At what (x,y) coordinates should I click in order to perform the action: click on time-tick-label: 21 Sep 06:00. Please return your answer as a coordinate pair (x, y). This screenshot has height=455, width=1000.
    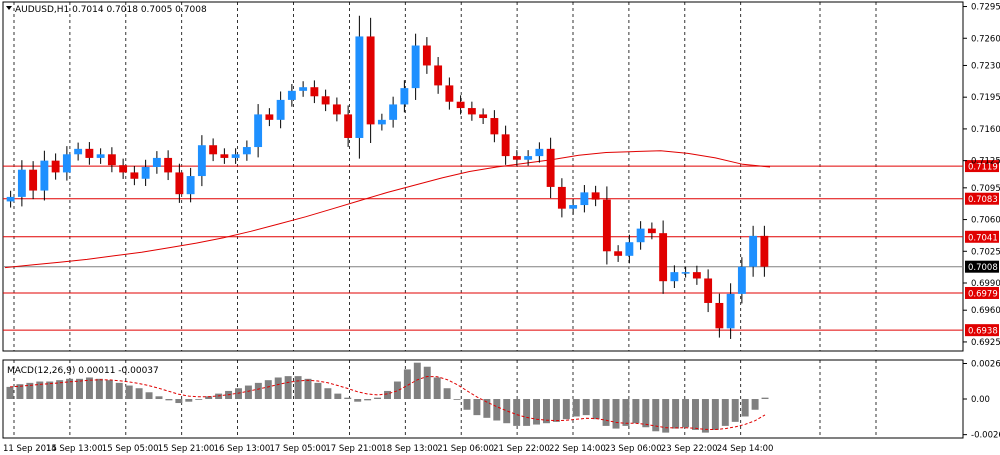
    Looking at the image, I should click on (465, 449).